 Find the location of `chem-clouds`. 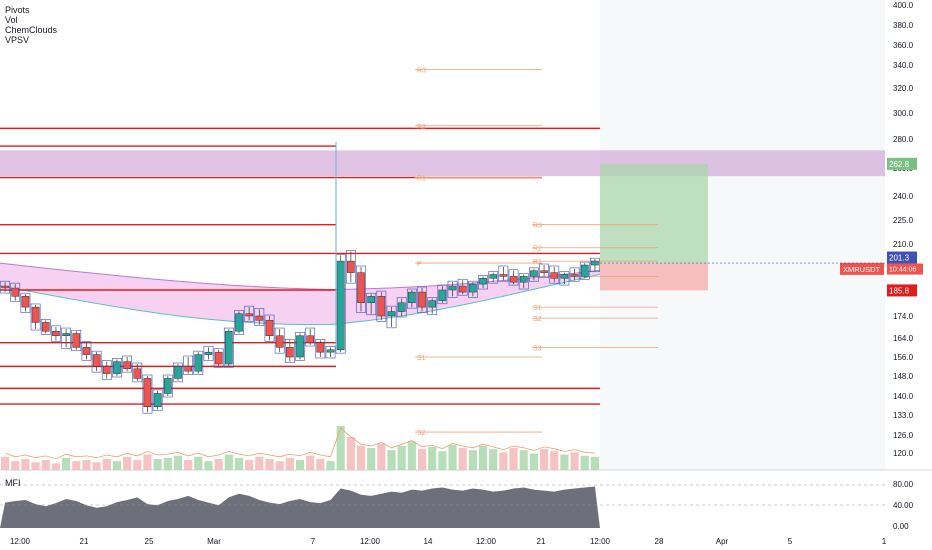

chem-clouds is located at coordinates (300, 294).